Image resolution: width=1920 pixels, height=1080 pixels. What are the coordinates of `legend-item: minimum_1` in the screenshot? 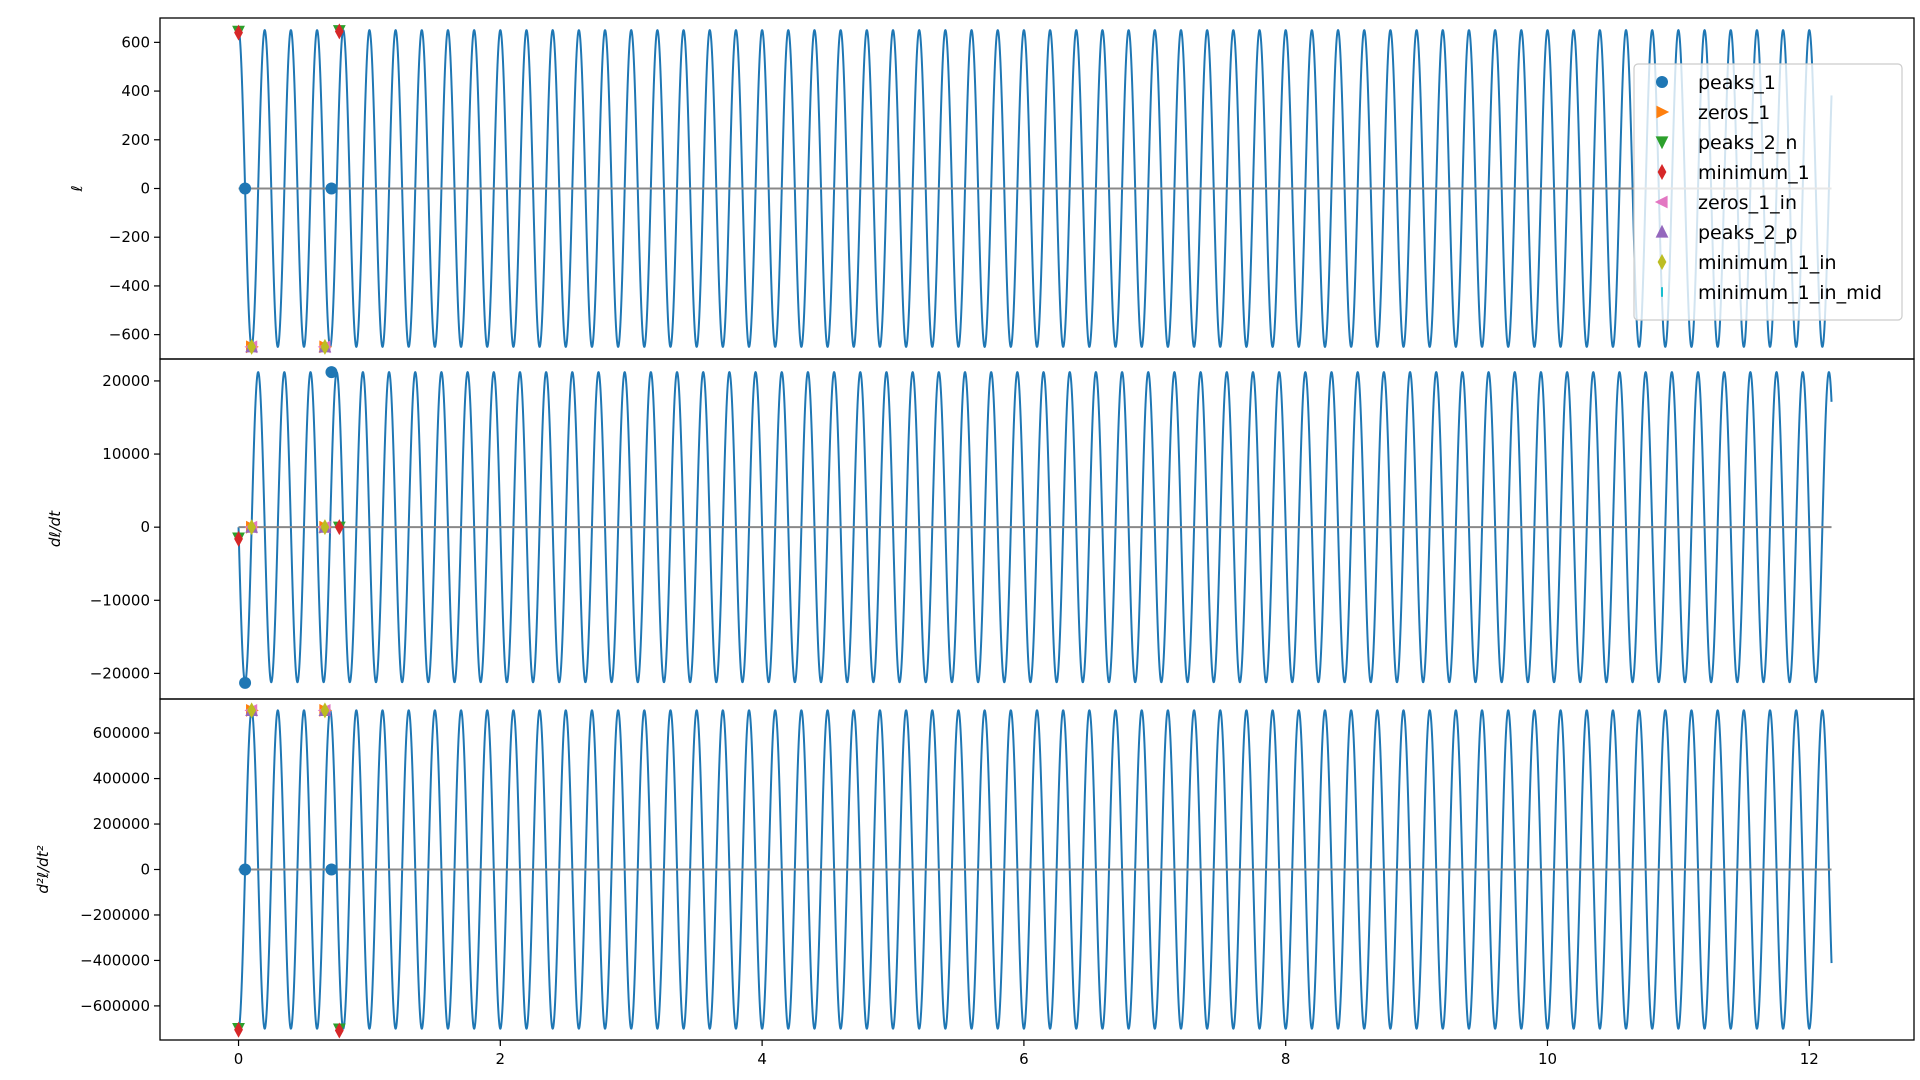 It's located at (1733, 173).